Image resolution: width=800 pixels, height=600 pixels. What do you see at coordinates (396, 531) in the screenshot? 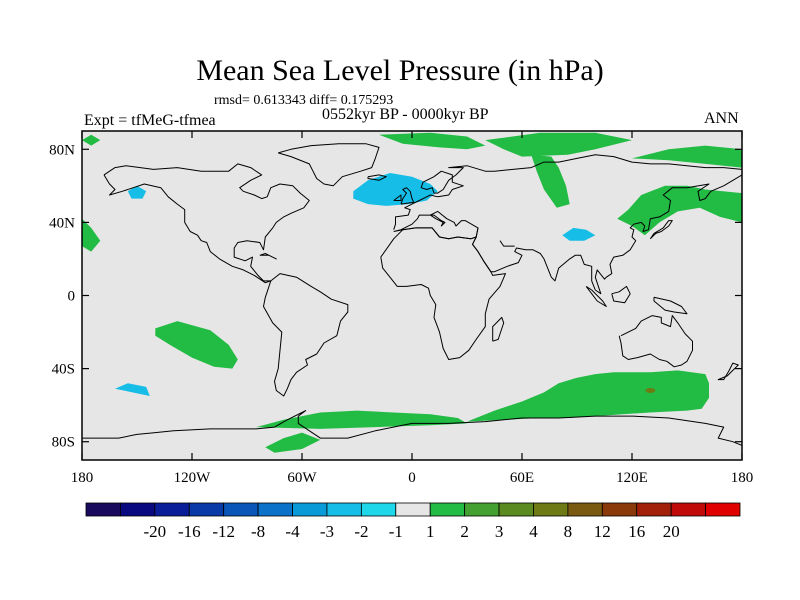
I see `colorbar-label: -1` at bounding box center [396, 531].